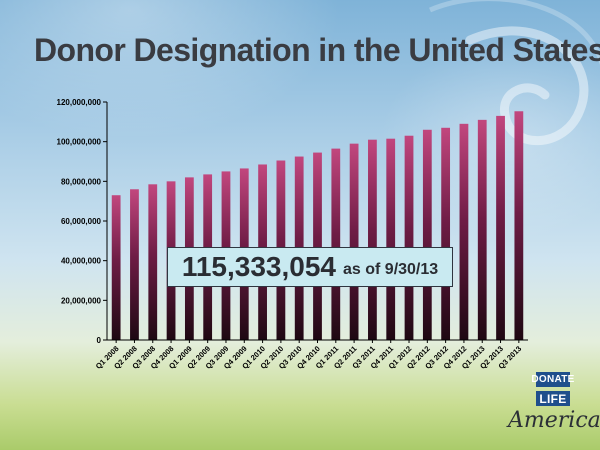 This screenshot has height=450, width=600. Describe the element at coordinates (81, 261) in the screenshot. I see `y-tick-label: 40,000,000` at that location.